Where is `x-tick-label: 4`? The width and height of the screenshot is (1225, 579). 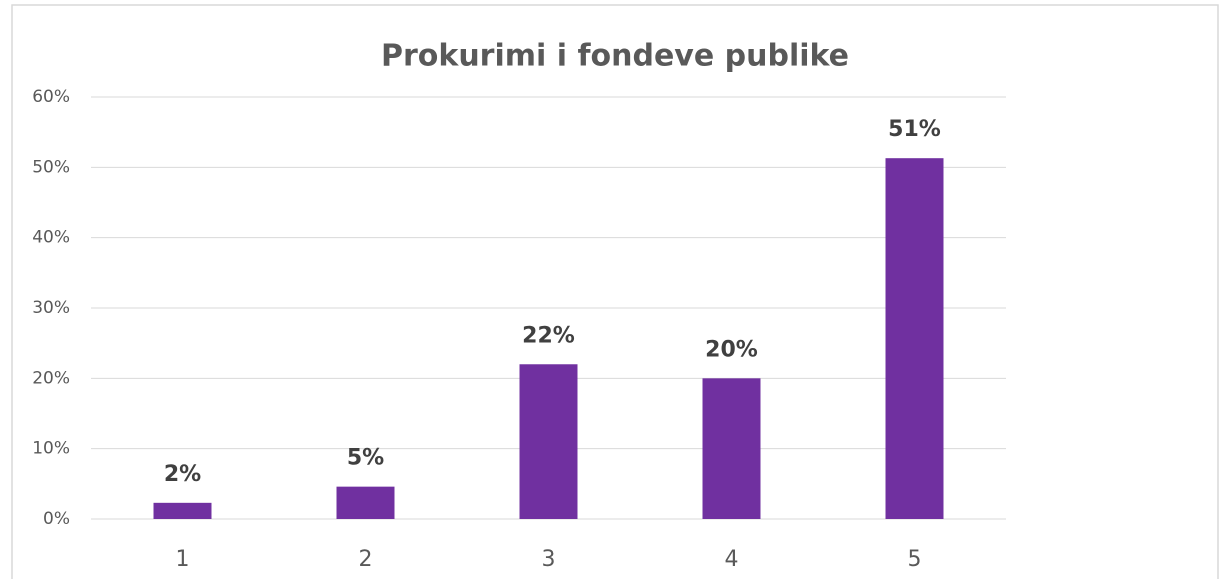
x-tick-label: 4 is located at coordinates (732, 559).